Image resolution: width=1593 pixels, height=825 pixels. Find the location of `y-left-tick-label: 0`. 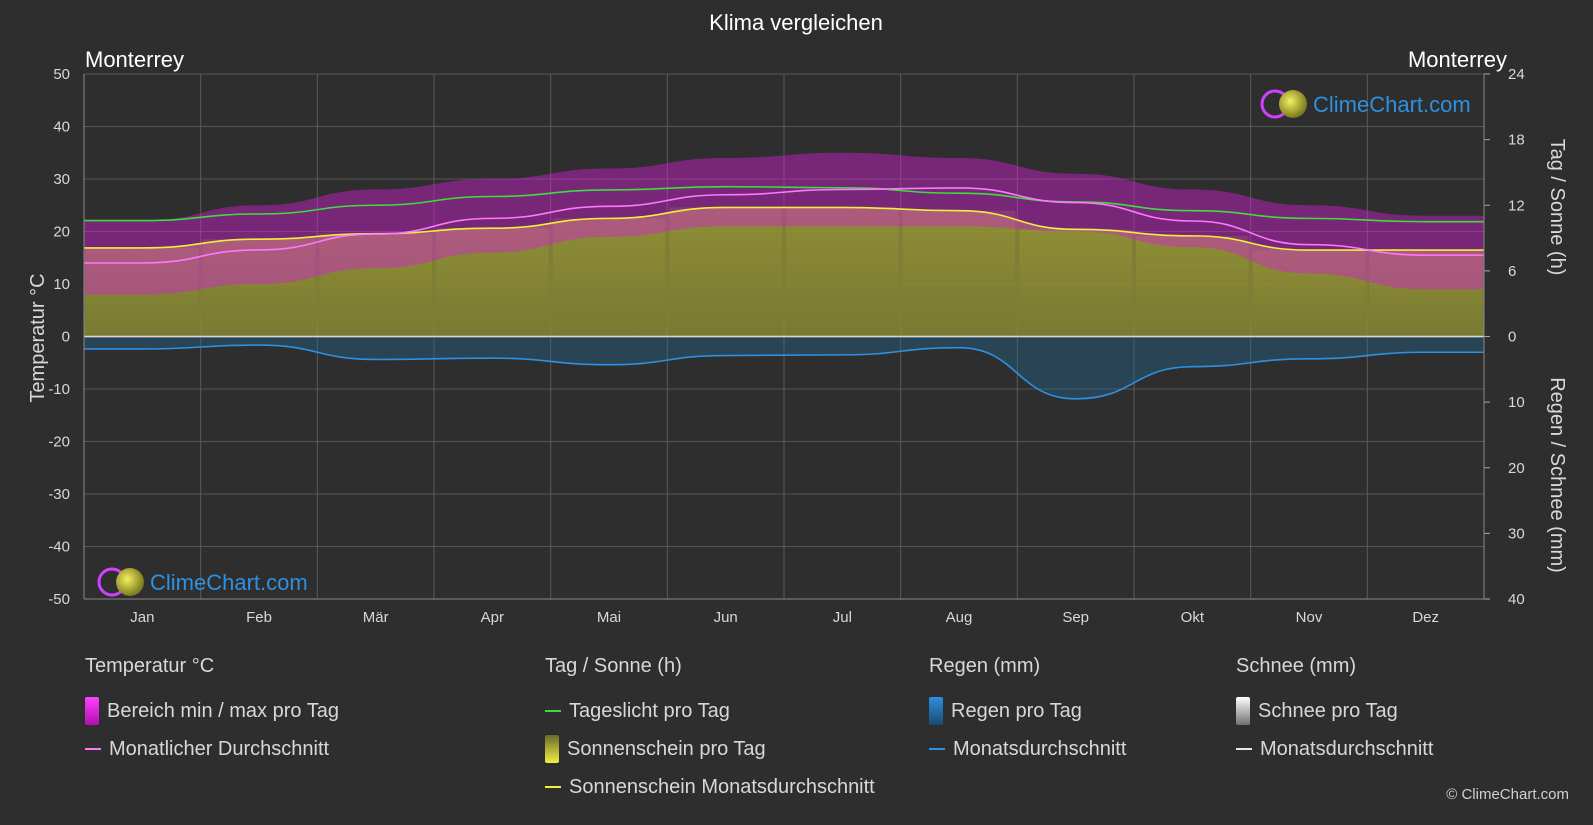

y-left-tick-label: 0 is located at coordinates (66, 337).